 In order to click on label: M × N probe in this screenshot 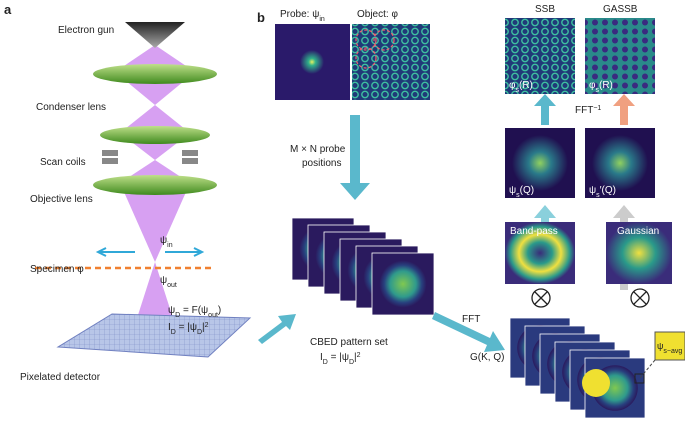, I will do `click(318, 149)`.